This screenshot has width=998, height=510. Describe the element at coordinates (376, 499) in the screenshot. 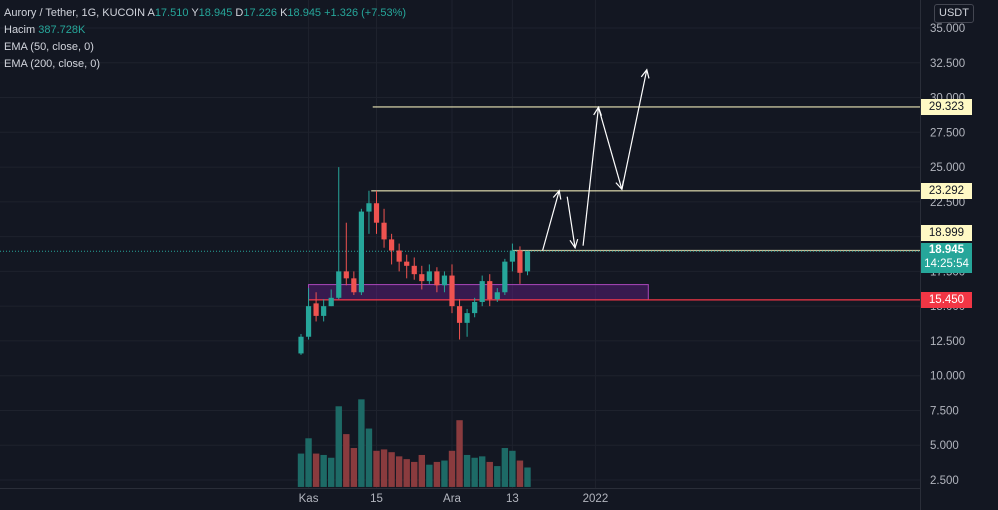

I see `x-tick-label-1: 15` at that location.